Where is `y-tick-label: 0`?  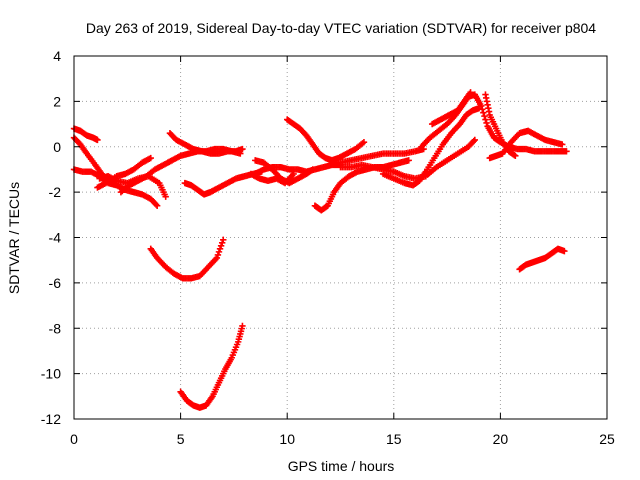
y-tick-label: 0 is located at coordinates (57, 147).